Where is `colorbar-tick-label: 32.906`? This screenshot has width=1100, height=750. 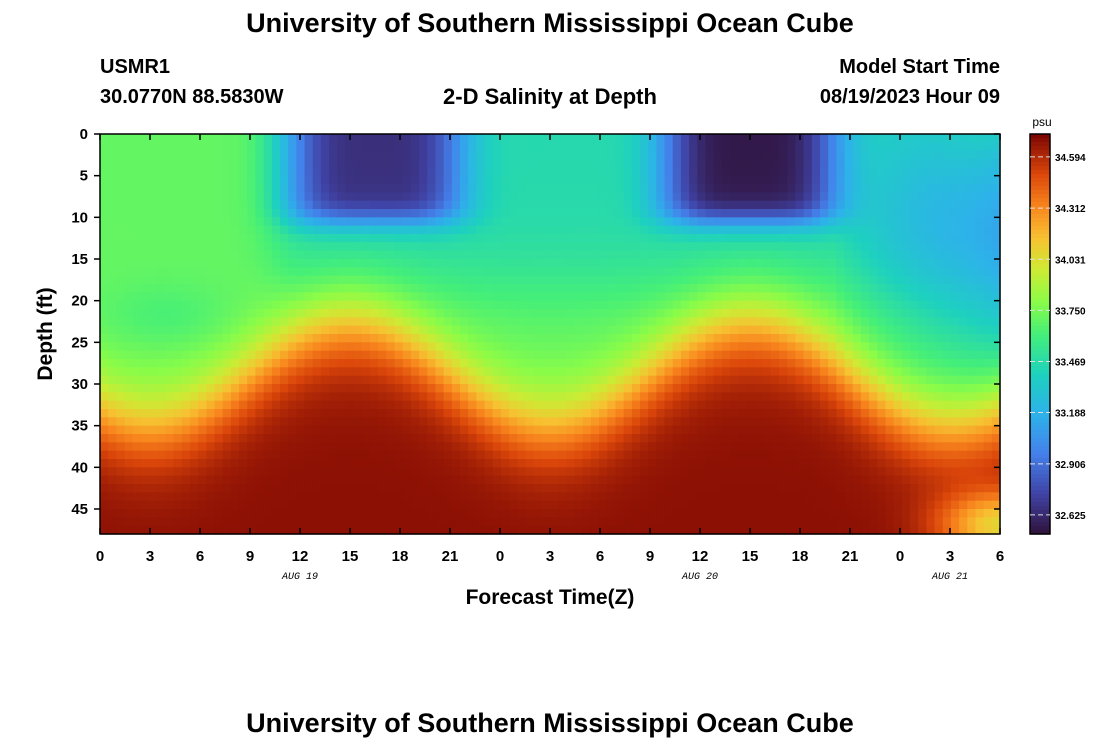
colorbar-tick-label: 32.906 is located at coordinates (1070, 465).